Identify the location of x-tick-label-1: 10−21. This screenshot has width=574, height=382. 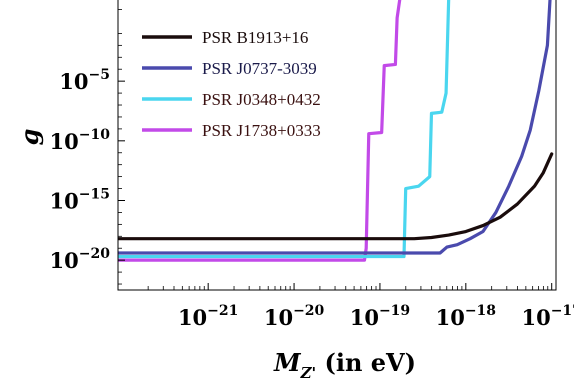
(208, 316).